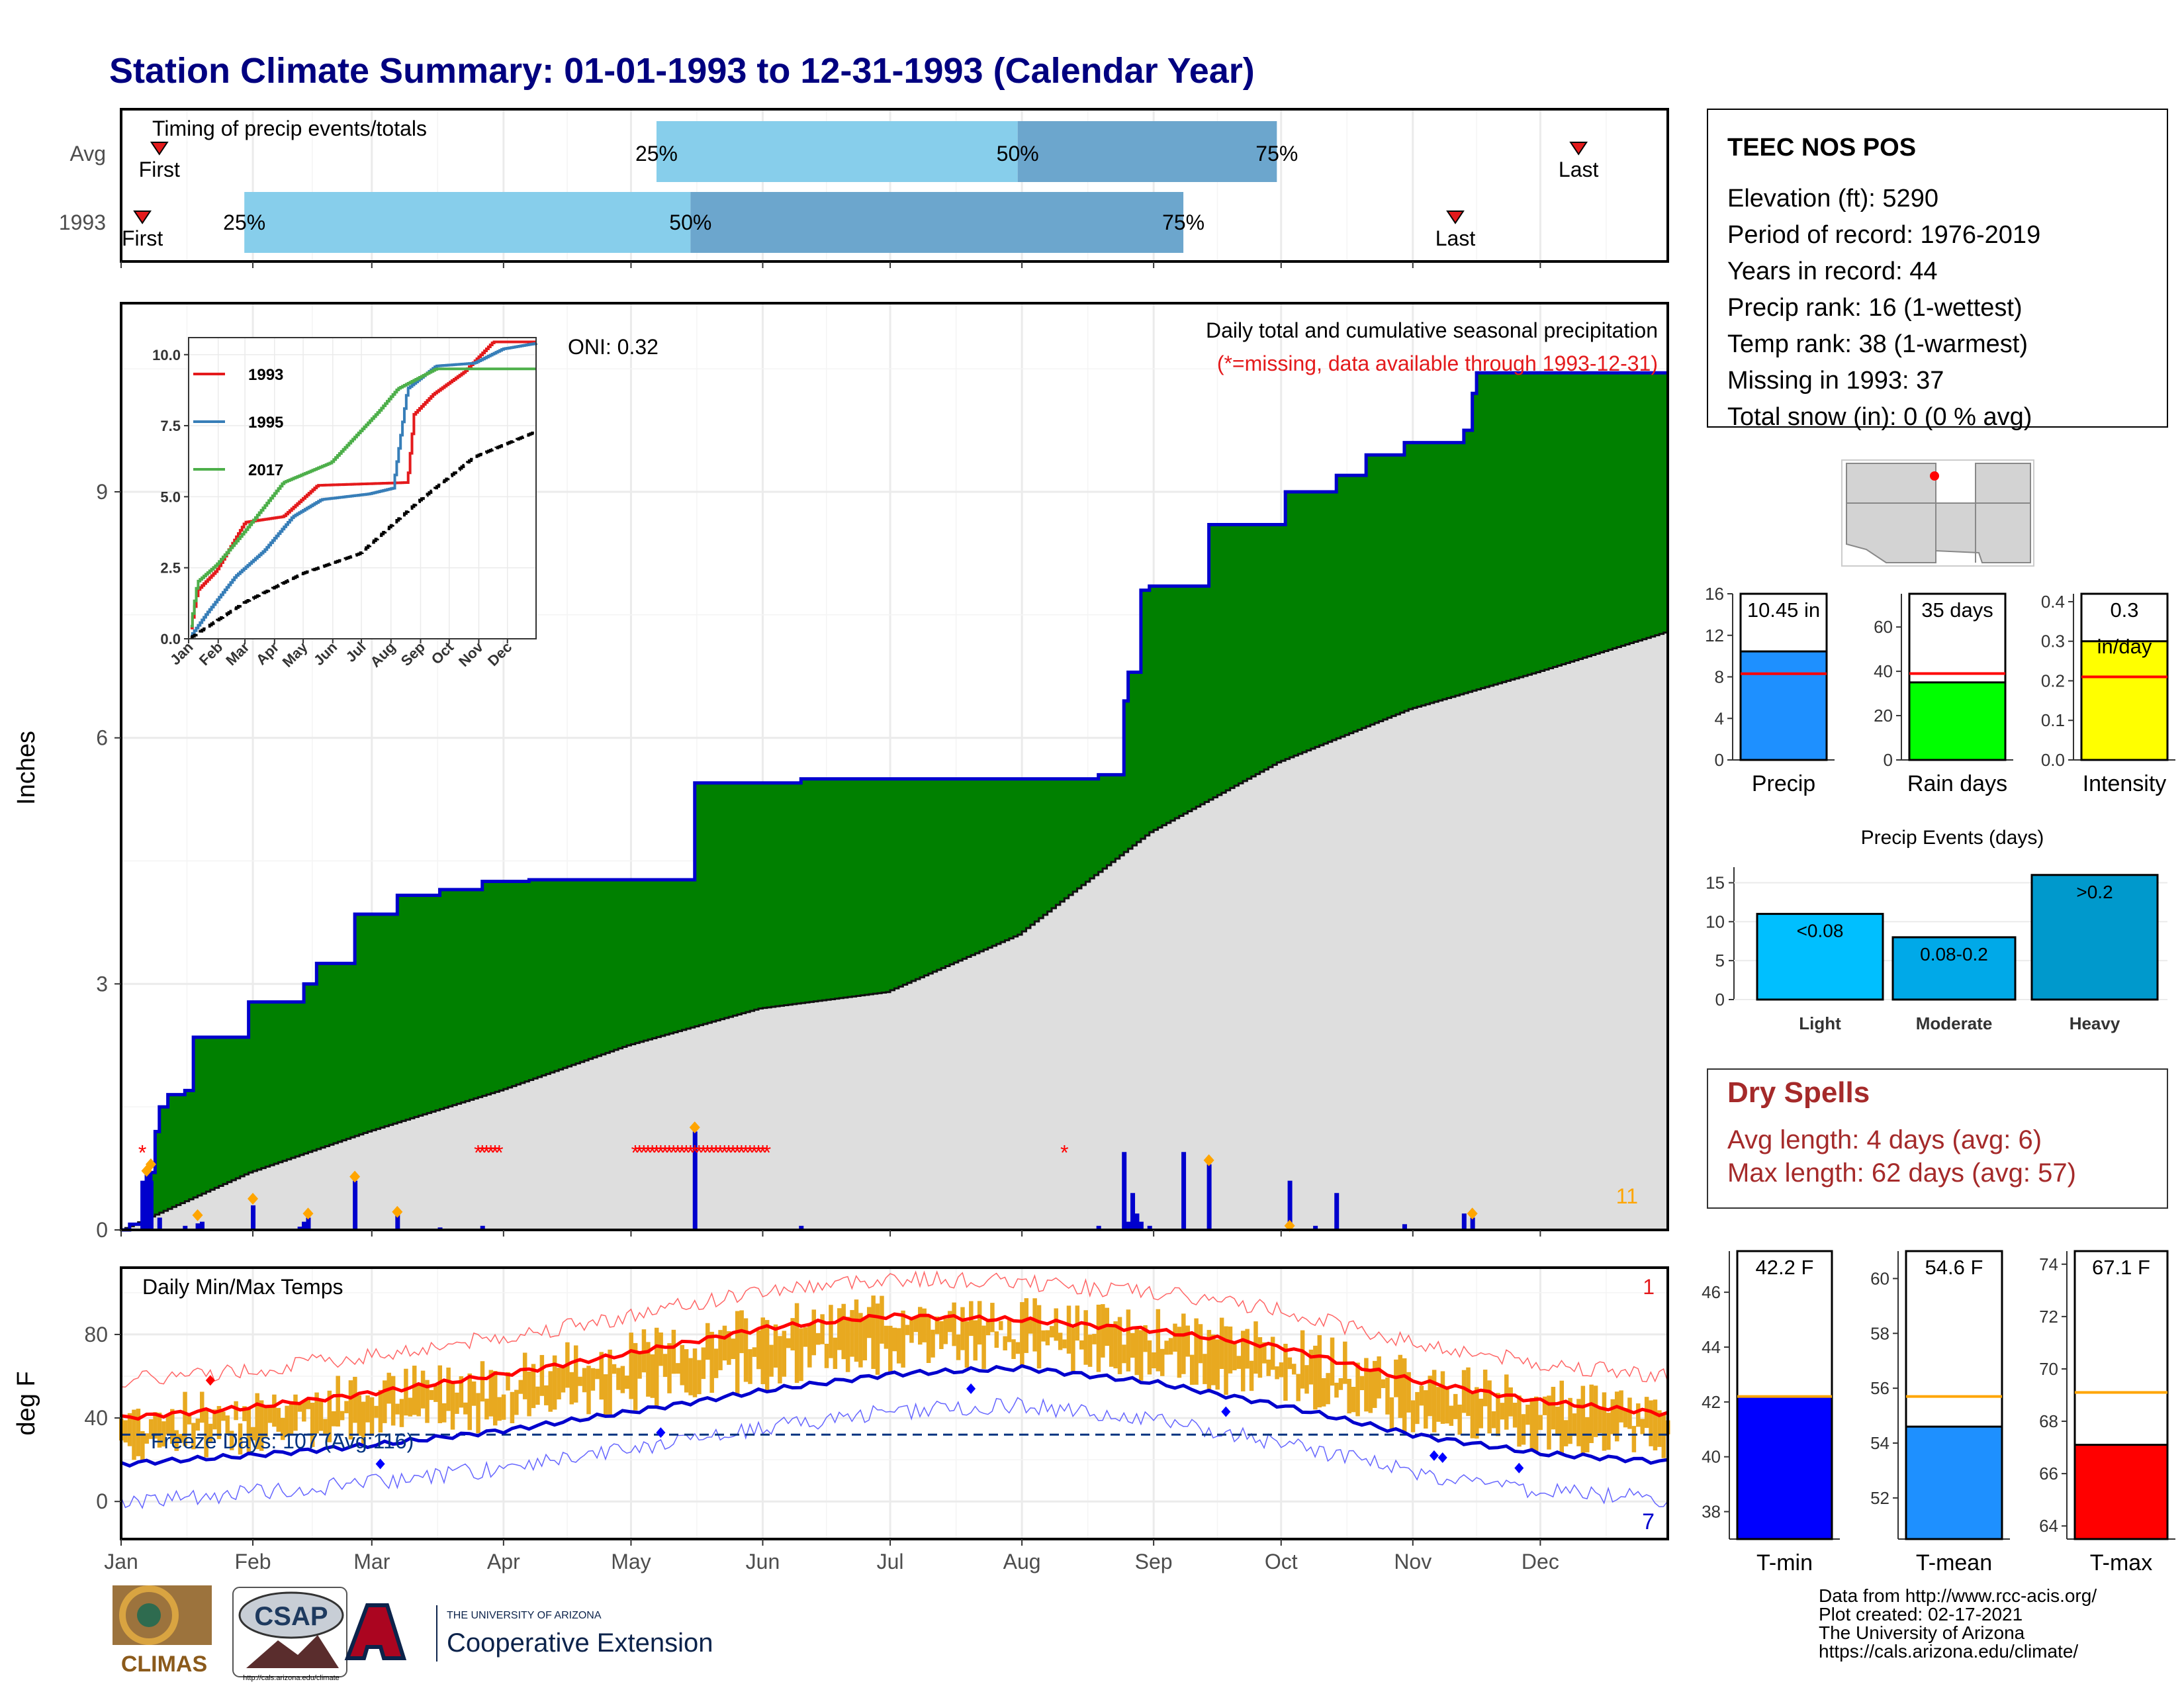  What do you see at coordinates (171, 426) in the screenshot?
I see `inset-y-tick-label: 7.5` at bounding box center [171, 426].